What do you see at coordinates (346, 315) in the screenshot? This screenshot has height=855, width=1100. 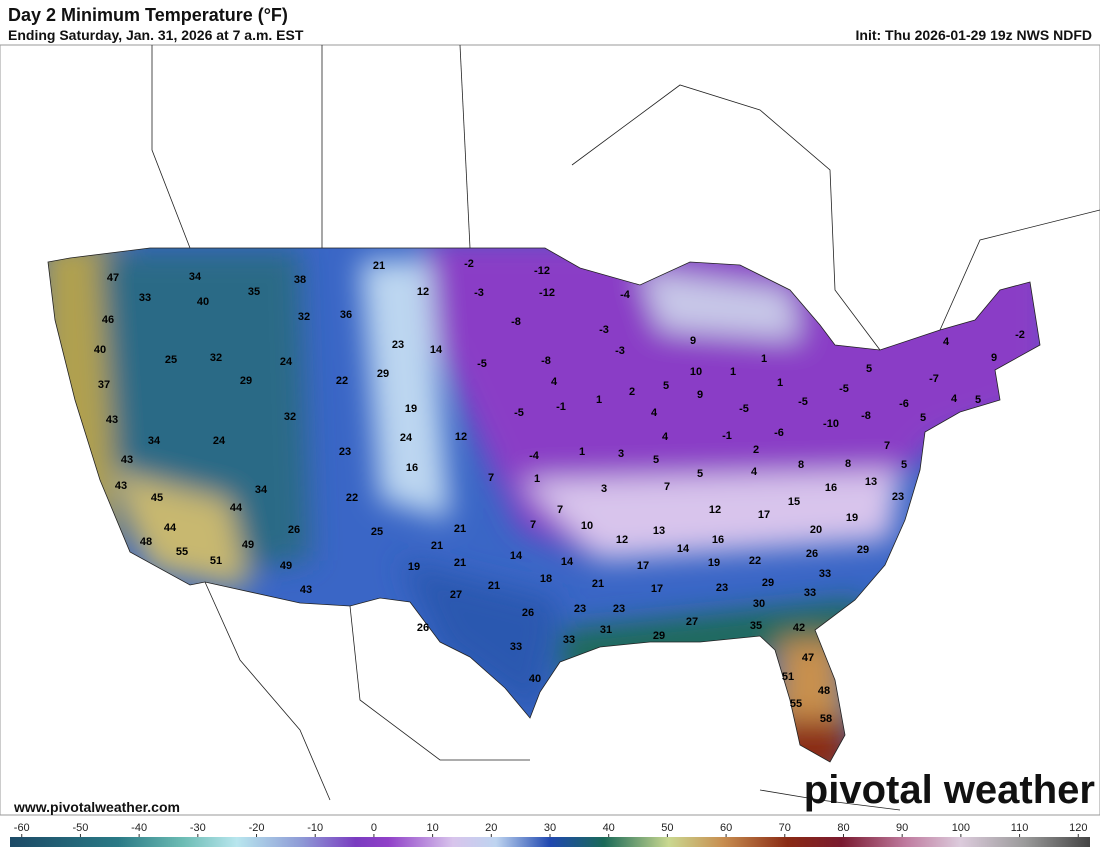 I see `temperature-label: 36` at bounding box center [346, 315].